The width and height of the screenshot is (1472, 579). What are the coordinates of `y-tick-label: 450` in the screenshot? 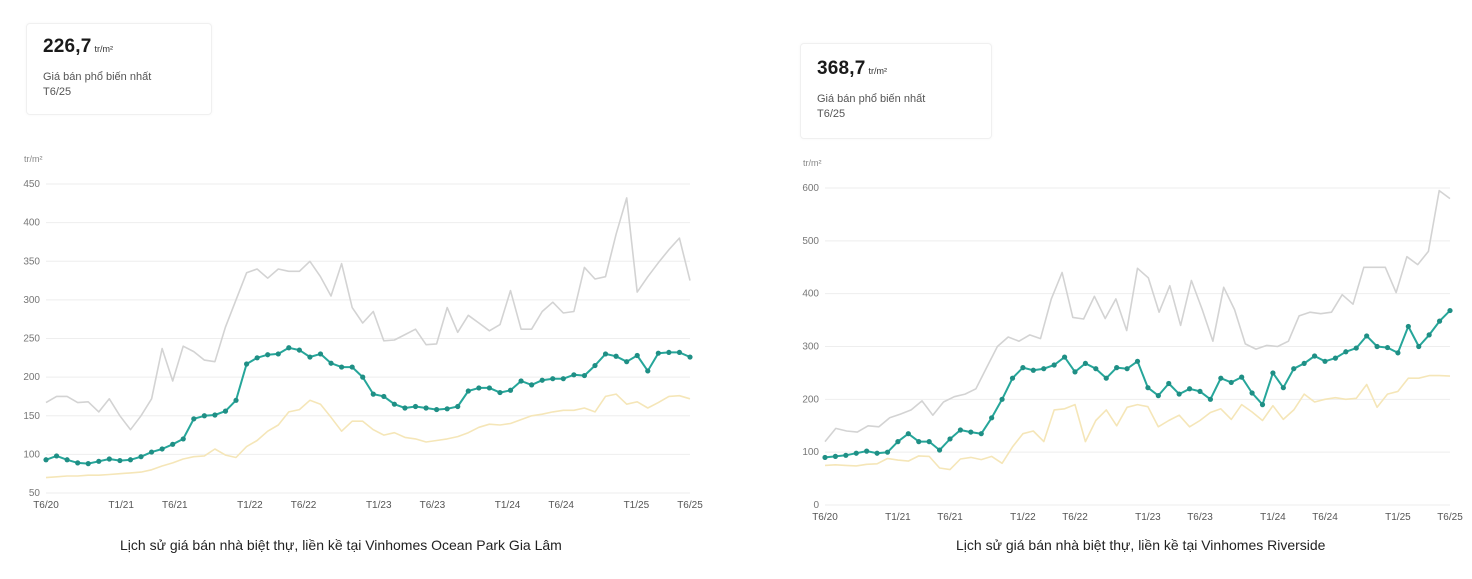 It's located at (31, 184).